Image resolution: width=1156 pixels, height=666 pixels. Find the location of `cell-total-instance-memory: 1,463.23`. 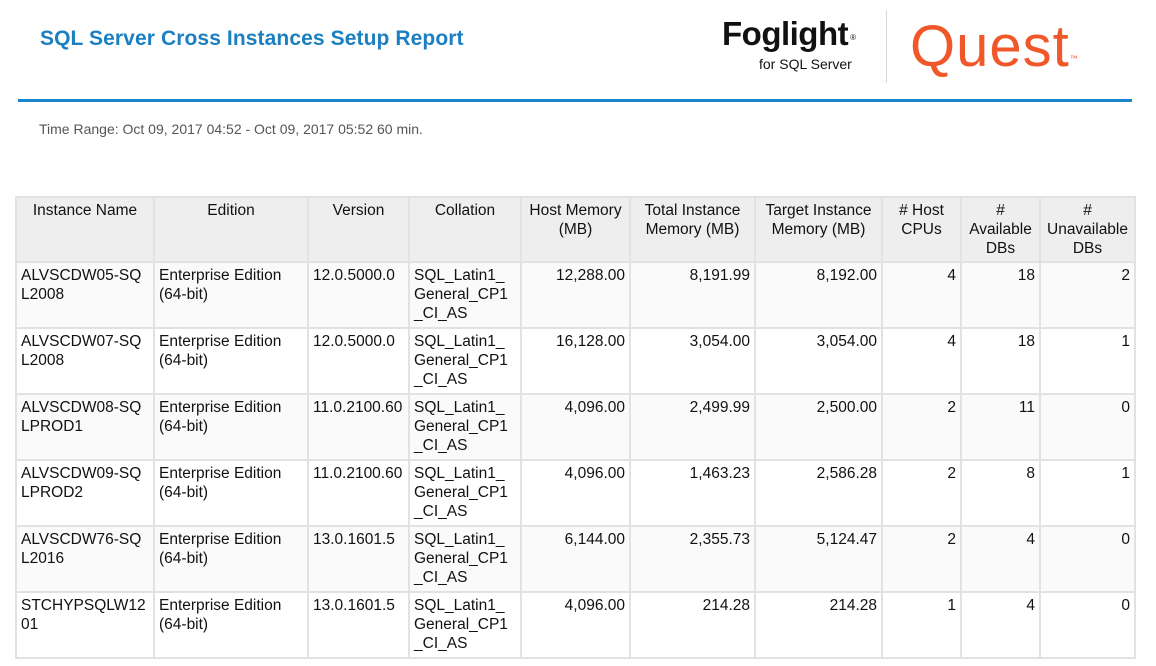

cell-total-instance-memory: 1,463.23 is located at coordinates (692, 493).